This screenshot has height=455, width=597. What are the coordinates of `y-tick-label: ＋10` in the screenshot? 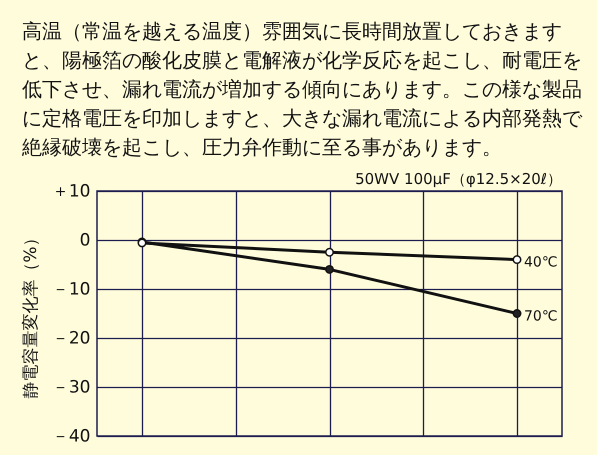 It's located at (71, 192).